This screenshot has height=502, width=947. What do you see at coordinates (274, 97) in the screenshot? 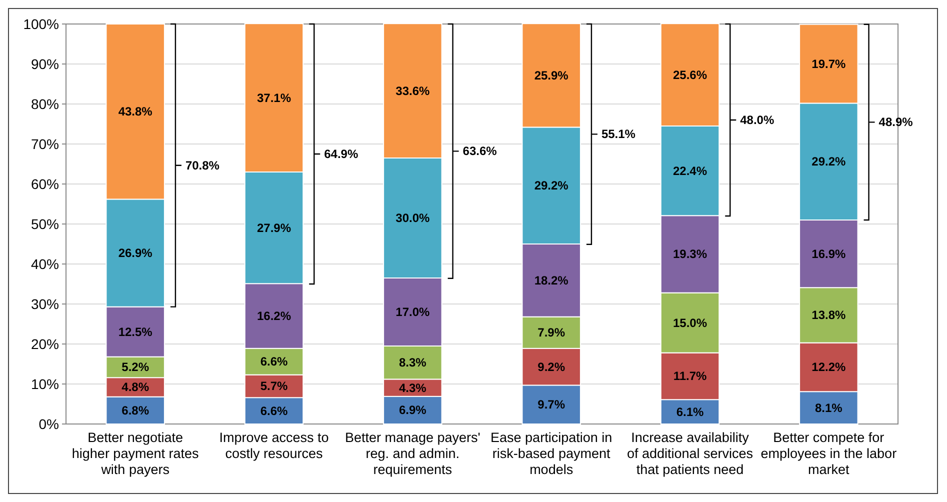
I see `data-label: 37.1%` at bounding box center [274, 97].